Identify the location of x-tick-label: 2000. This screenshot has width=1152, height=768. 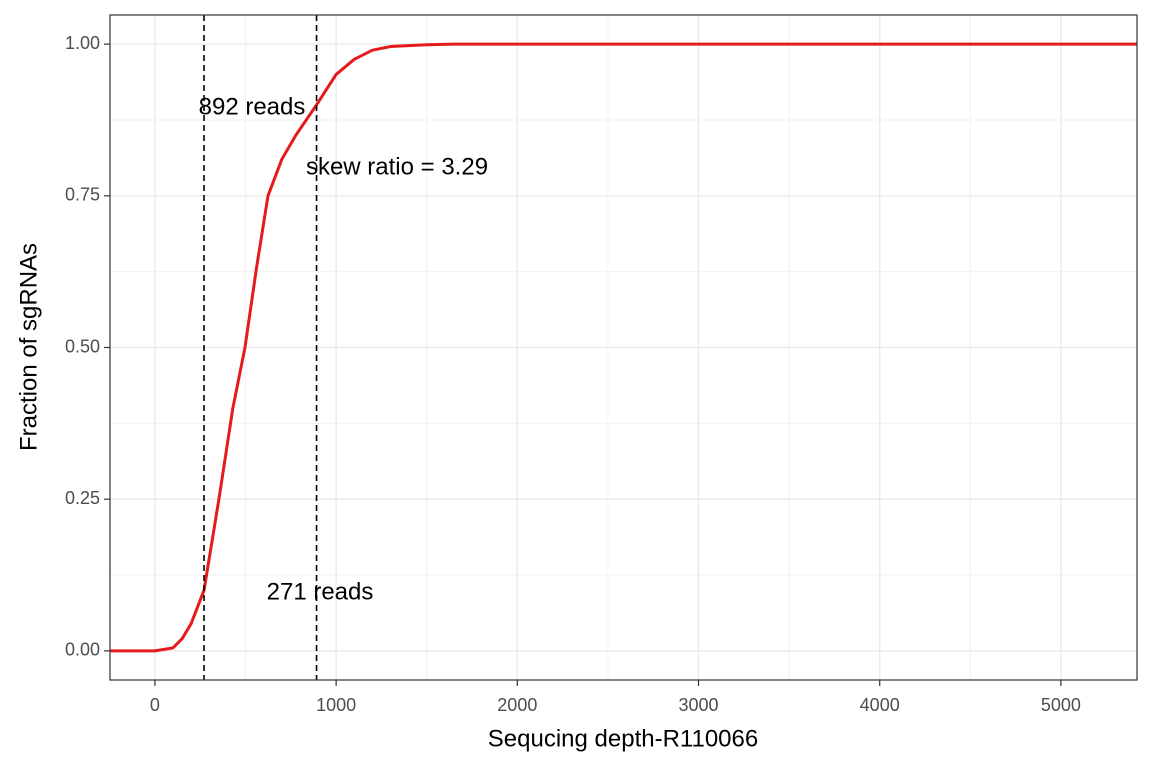
(517, 705).